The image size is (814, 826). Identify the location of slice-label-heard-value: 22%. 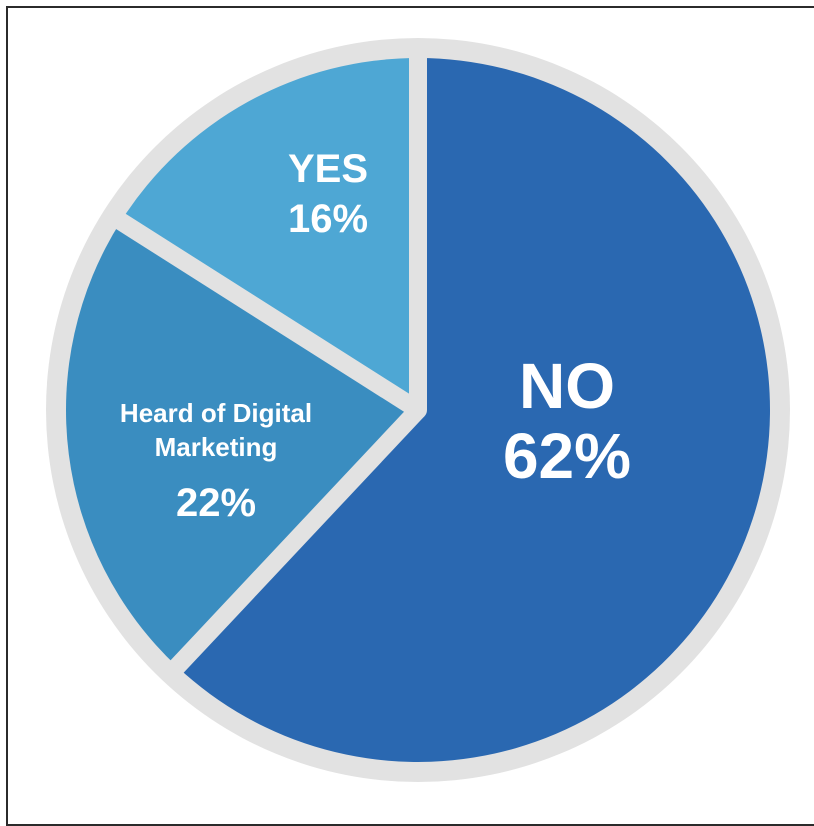
(216, 503).